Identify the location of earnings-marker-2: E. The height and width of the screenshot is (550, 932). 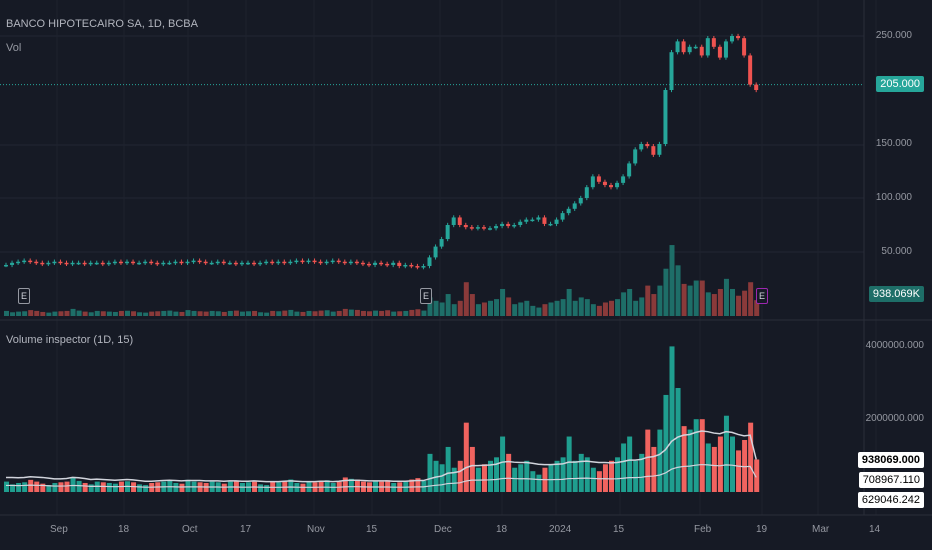
(426, 296).